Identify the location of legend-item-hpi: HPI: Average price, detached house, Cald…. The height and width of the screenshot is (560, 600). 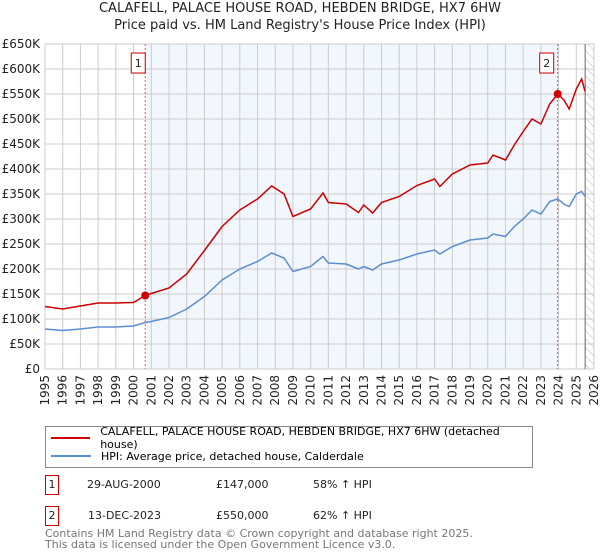
(207, 456).